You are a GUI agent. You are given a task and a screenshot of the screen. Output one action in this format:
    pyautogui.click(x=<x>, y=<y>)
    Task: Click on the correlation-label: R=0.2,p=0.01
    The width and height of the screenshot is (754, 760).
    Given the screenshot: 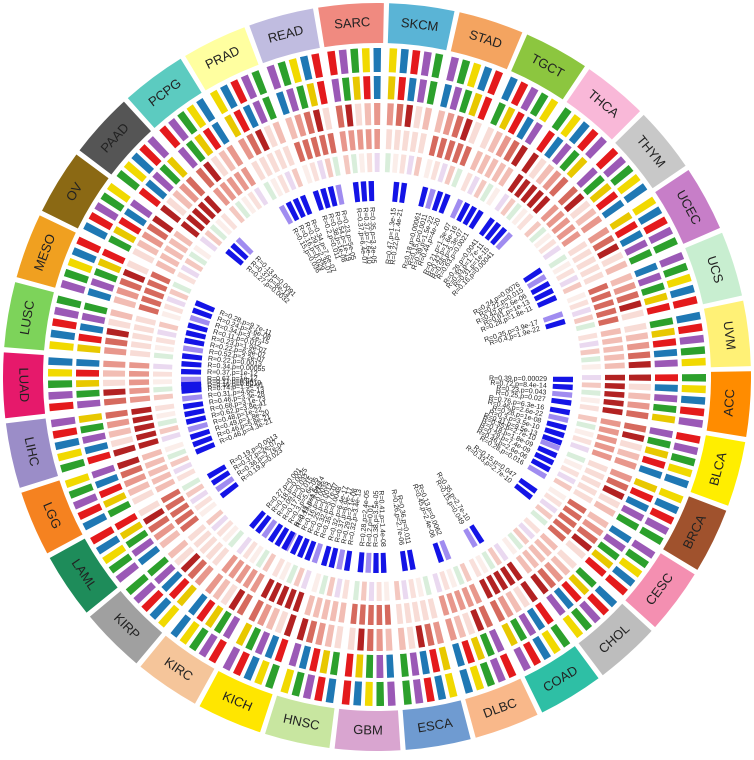 What is the action you would take?
    pyautogui.click(x=370, y=525)
    